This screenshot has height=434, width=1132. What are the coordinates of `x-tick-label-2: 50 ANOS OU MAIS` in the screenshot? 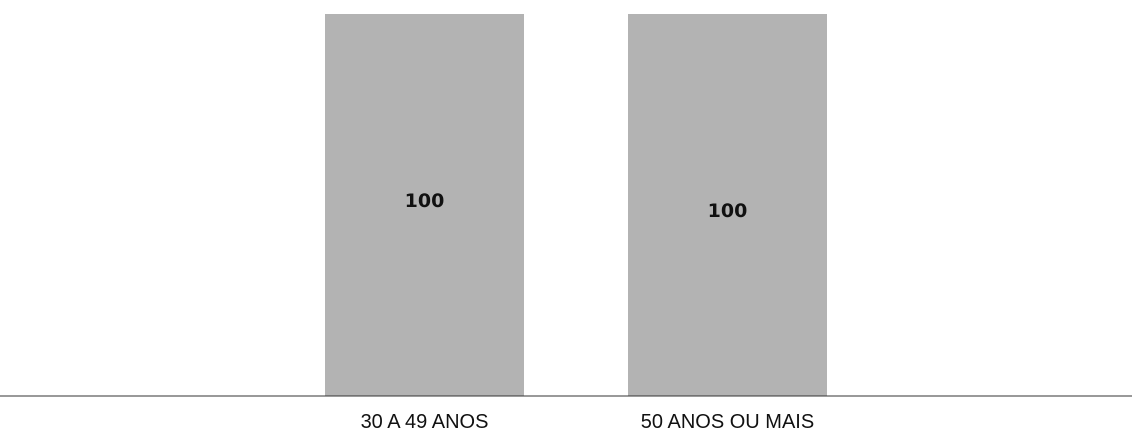 It's located at (727, 422).